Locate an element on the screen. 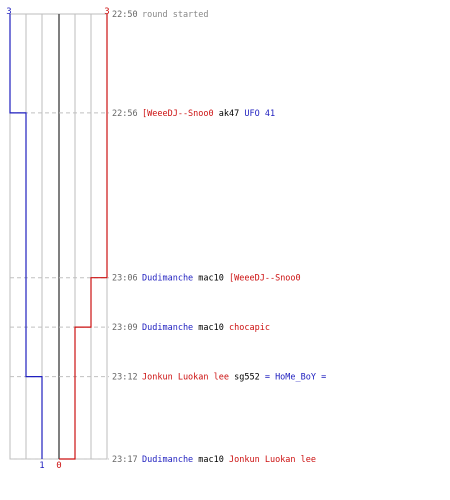 The image size is (450, 500). event-time: 23:09 is located at coordinates (125, 328).